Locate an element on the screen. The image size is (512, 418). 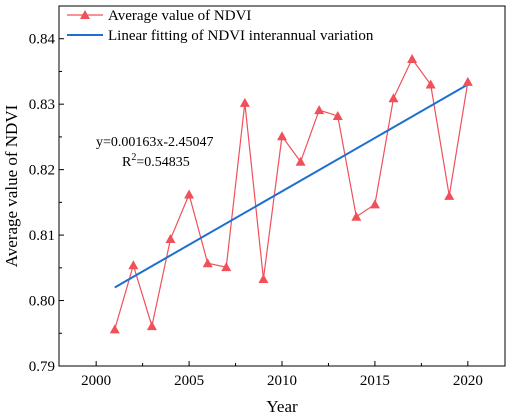
ndvi-point-2014 is located at coordinates (356, 216).